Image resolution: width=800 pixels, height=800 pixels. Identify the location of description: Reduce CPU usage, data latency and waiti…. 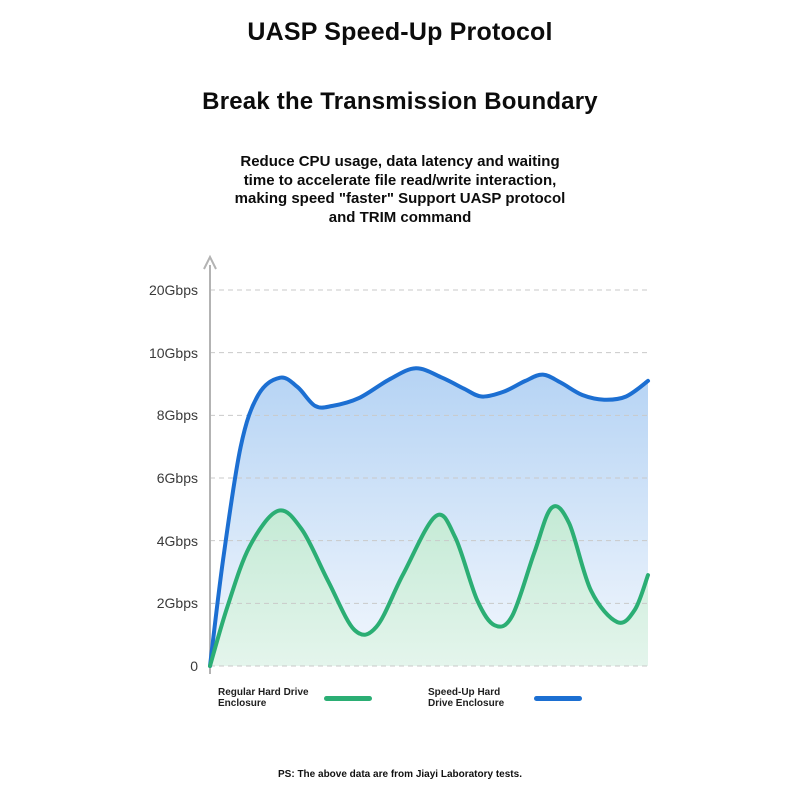
(400, 190).